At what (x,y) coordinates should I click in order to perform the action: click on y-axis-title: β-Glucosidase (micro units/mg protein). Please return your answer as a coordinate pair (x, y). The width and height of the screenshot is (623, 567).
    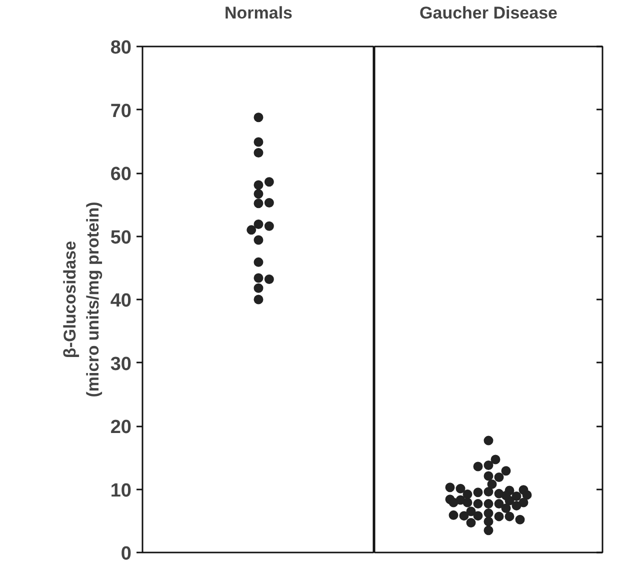
    Looking at the image, I should click on (81, 300).